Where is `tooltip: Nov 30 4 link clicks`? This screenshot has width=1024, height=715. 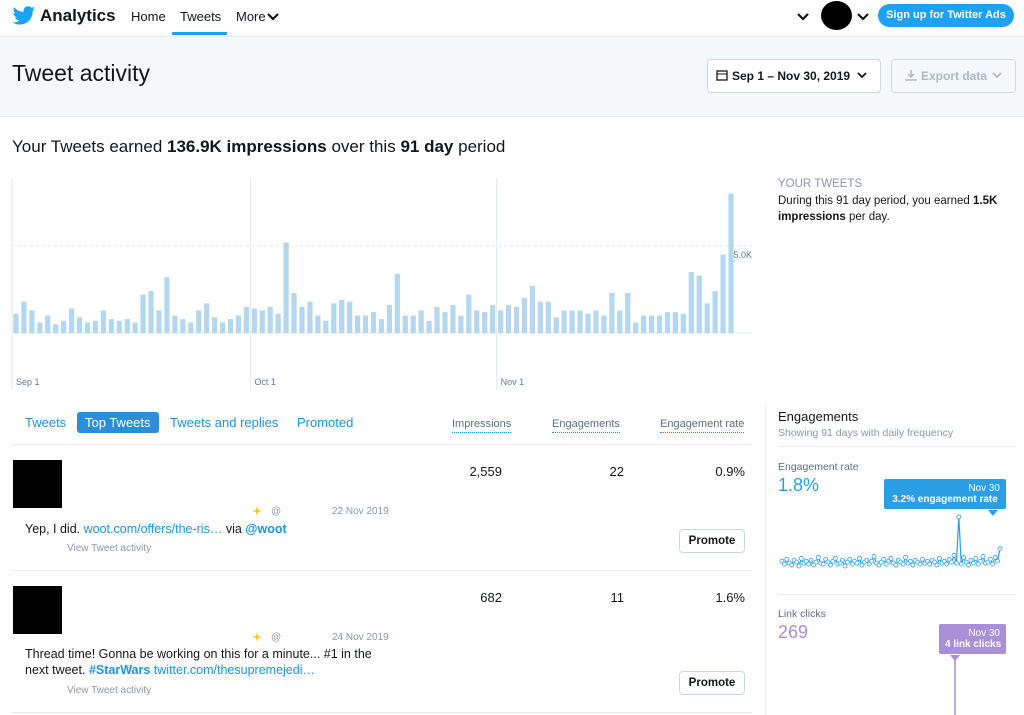 tooltip: Nov 30 4 link clicks is located at coordinates (972, 639).